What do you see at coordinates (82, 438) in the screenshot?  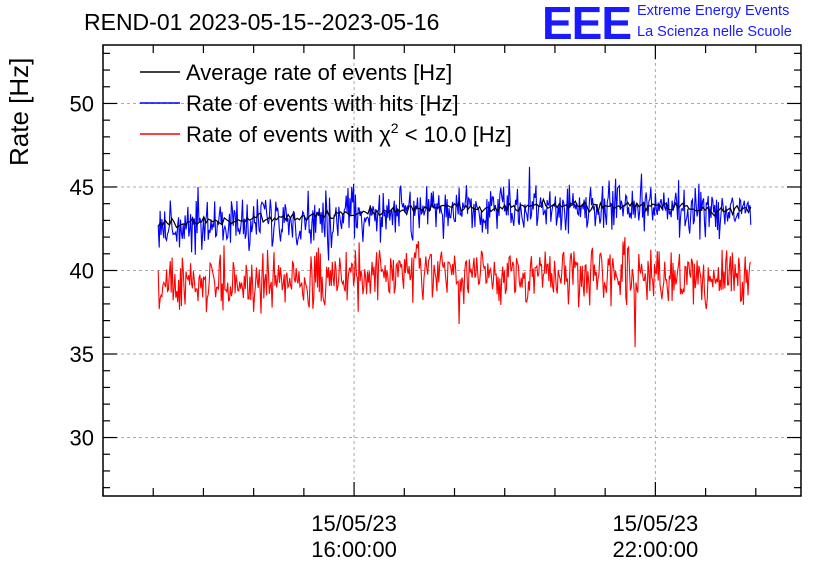 I see `y-tick-label: 30` at bounding box center [82, 438].